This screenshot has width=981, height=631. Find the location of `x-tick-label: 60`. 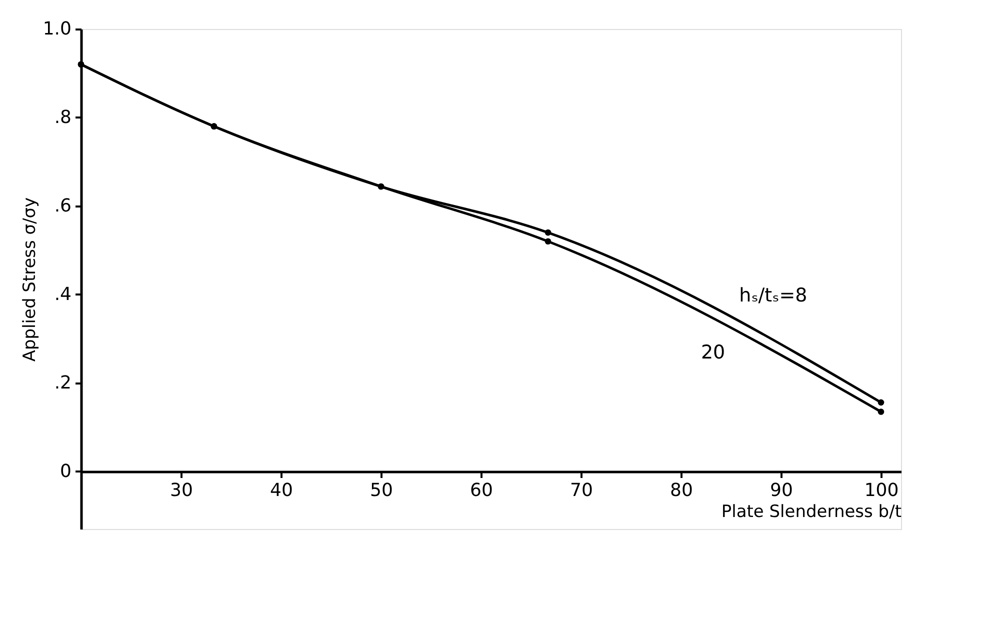

x-tick-label: 60 is located at coordinates (481, 490).